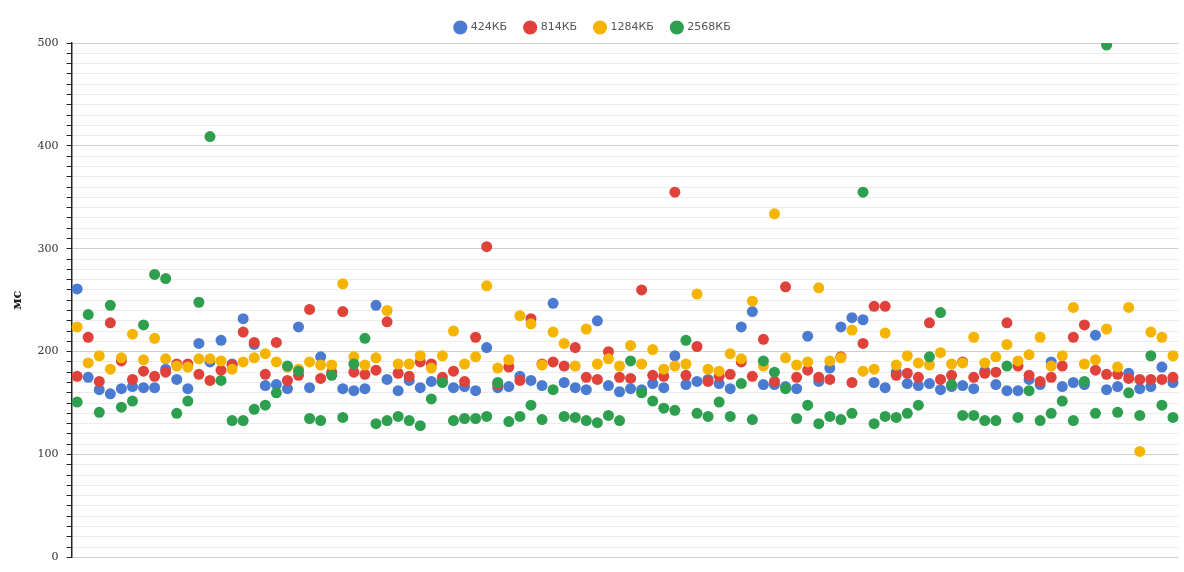 Image resolution: width=1184 pixels, height=572 pixels. What do you see at coordinates (559, 27) in the screenshot?
I see `legend-label: 814КБ` at bounding box center [559, 27].